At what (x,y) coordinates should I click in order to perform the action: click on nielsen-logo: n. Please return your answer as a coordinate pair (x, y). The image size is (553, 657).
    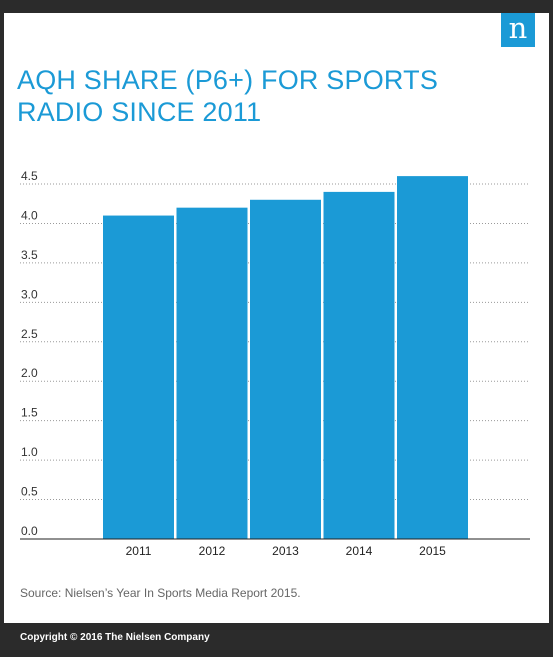
    Looking at the image, I should click on (518, 29).